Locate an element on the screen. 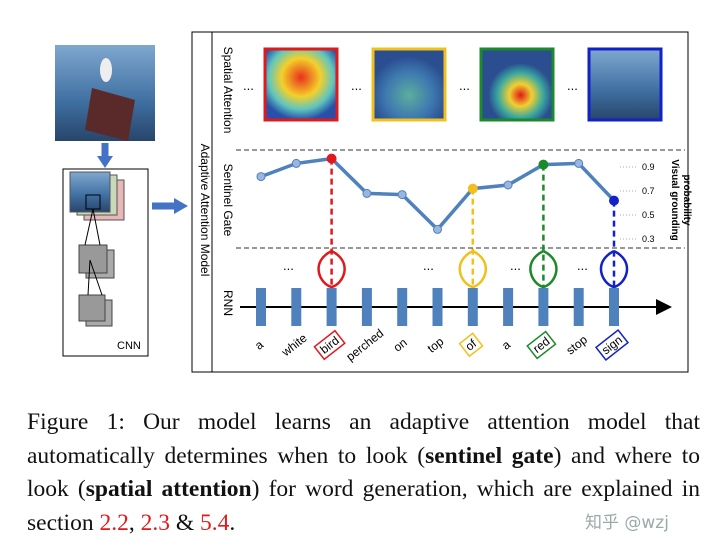 The height and width of the screenshot is (552, 725). caption-run: , is located at coordinates (134, 522).